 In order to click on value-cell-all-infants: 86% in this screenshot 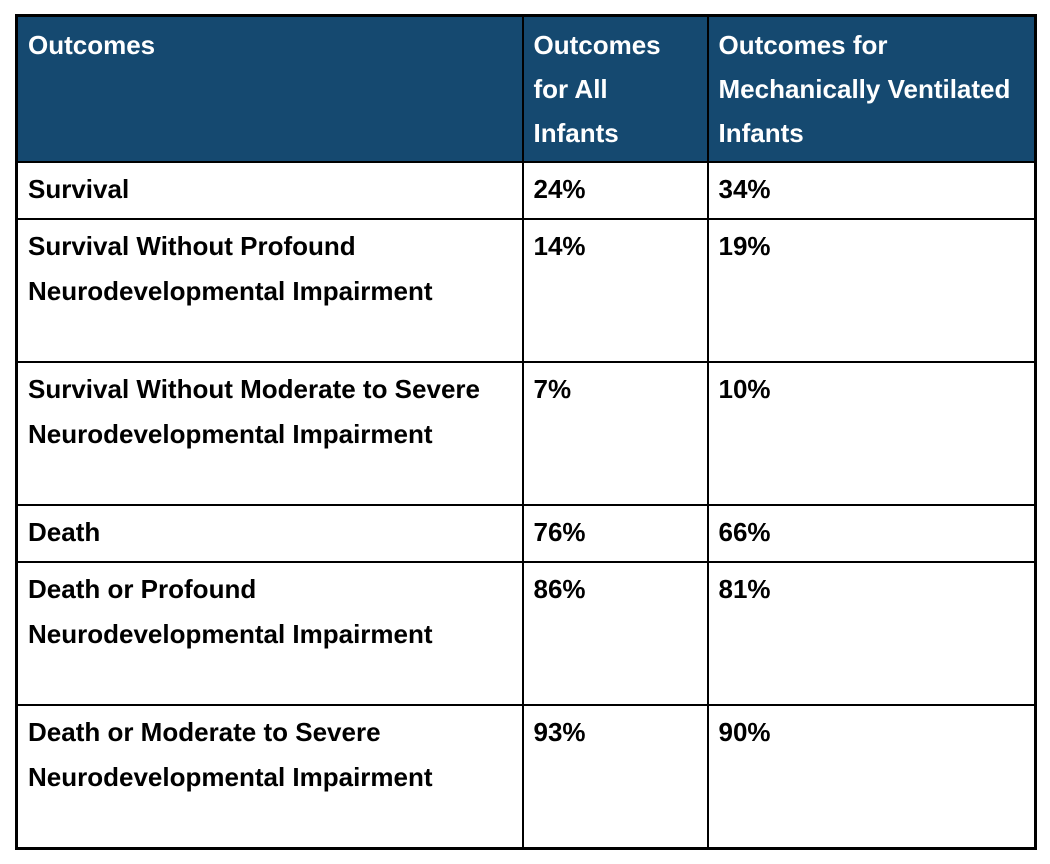, I will do `click(615, 633)`.